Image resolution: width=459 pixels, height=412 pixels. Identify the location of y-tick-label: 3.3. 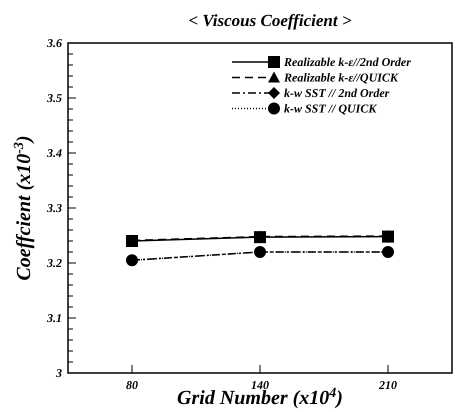
(54, 208).